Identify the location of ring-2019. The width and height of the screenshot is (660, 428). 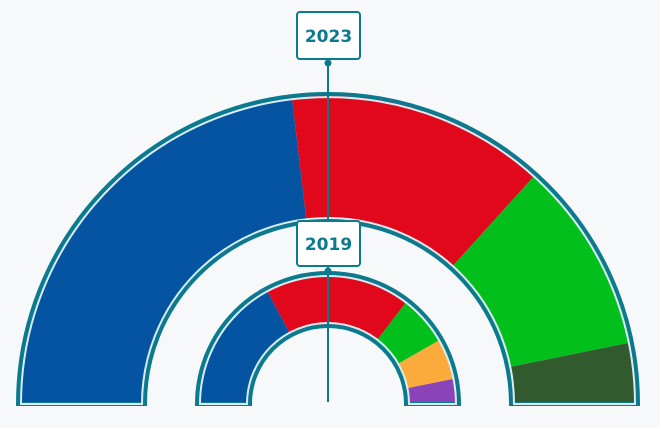
(328, 338).